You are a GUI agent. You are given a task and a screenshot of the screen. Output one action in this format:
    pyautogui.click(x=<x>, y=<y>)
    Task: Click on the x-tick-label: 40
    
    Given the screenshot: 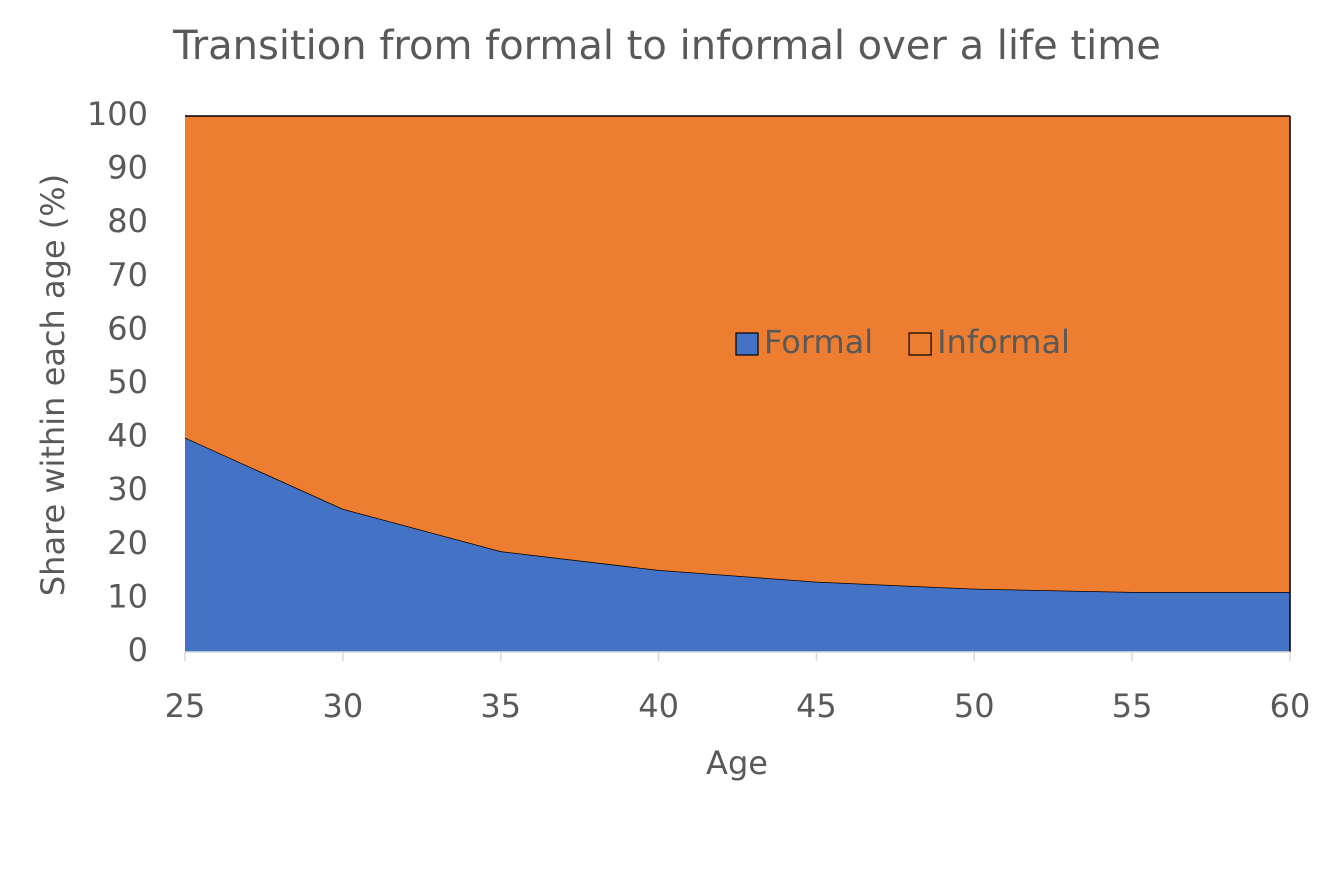 What is the action you would take?
    pyautogui.click(x=658, y=706)
    